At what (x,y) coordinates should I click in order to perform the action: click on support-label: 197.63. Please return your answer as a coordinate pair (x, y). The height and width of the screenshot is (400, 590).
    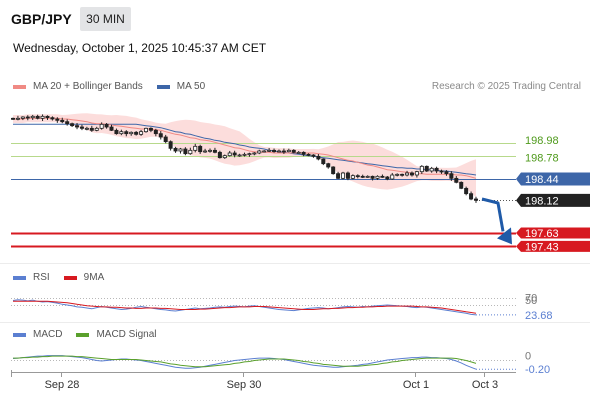
    Looking at the image, I should click on (542, 234).